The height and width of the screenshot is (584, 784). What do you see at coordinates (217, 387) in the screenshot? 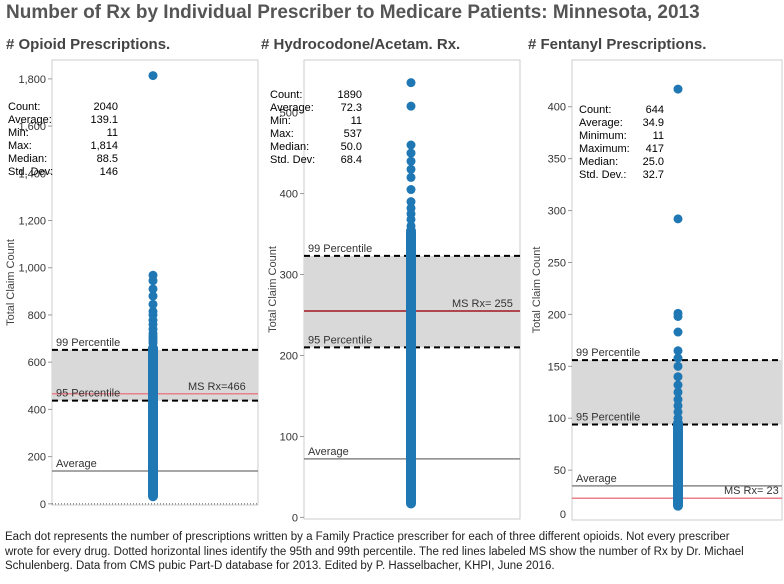
I see `ms-label: MS Rx=466` at bounding box center [217, 387].